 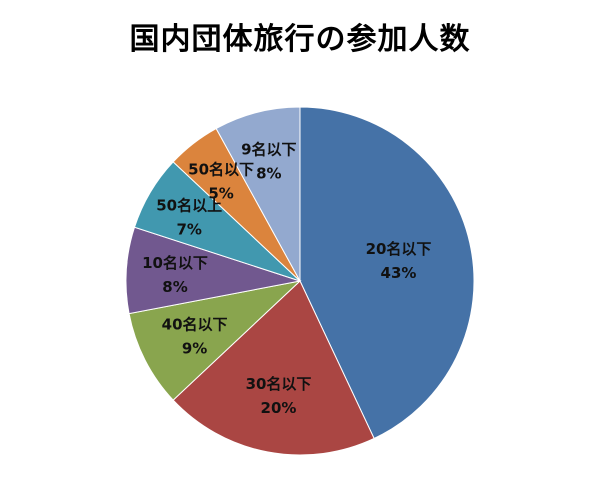 What do you see at coordinates (220, 193) in the screenshot?
I see `slice-value-label: 5%` at bounding box center [220, 193].